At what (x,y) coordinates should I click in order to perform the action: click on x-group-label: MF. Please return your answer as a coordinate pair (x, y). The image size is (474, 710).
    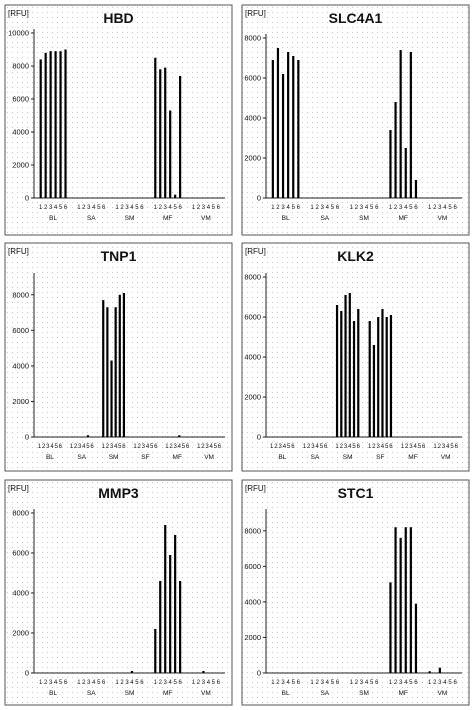
    Looking at the image, I should click on (167, 218).